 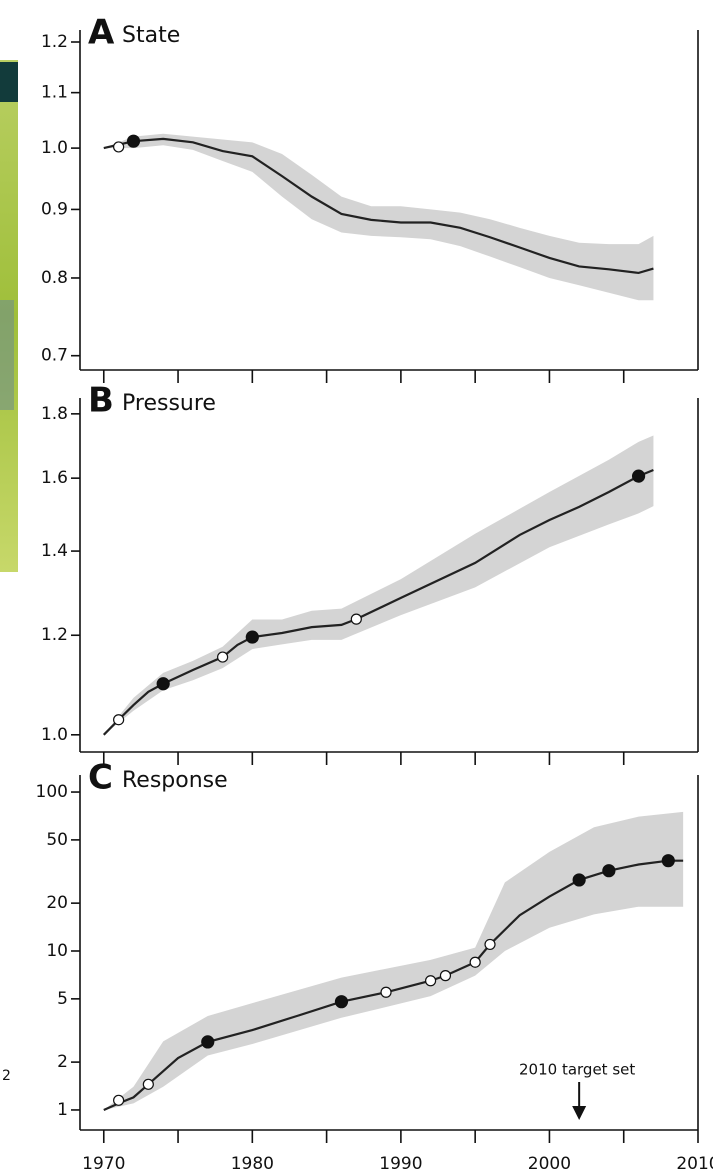 I want to click on y-tick-label: 100, so click(x=52, y=792).